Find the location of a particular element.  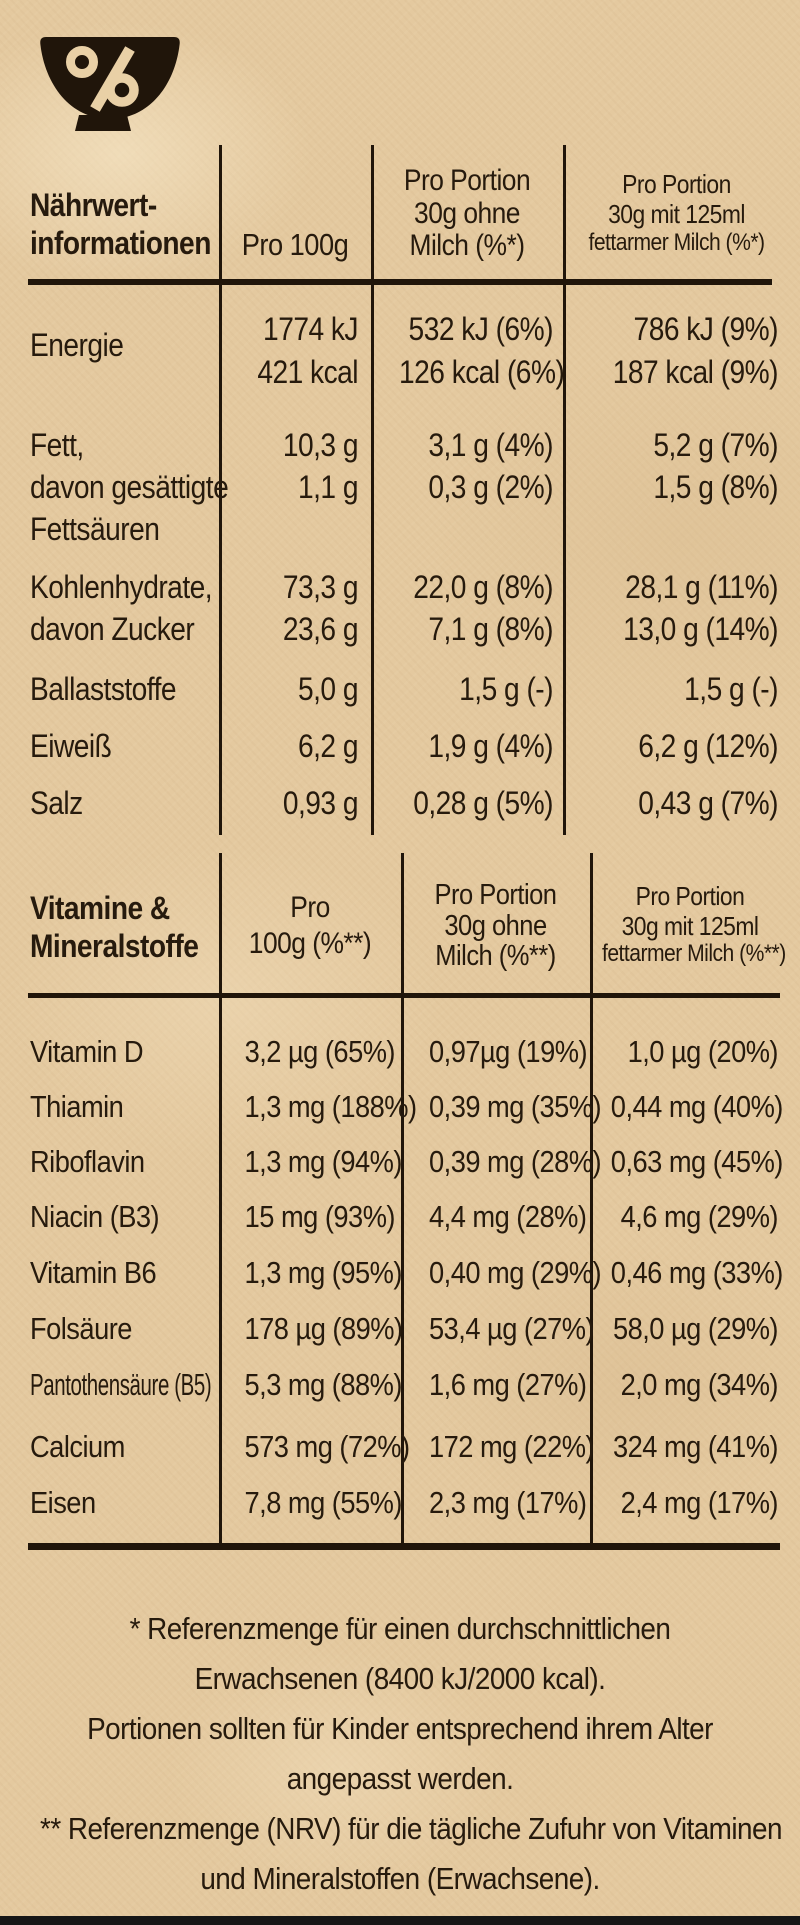

cell-value: 6,2 g (12%) is located at coordinates (708, 746).